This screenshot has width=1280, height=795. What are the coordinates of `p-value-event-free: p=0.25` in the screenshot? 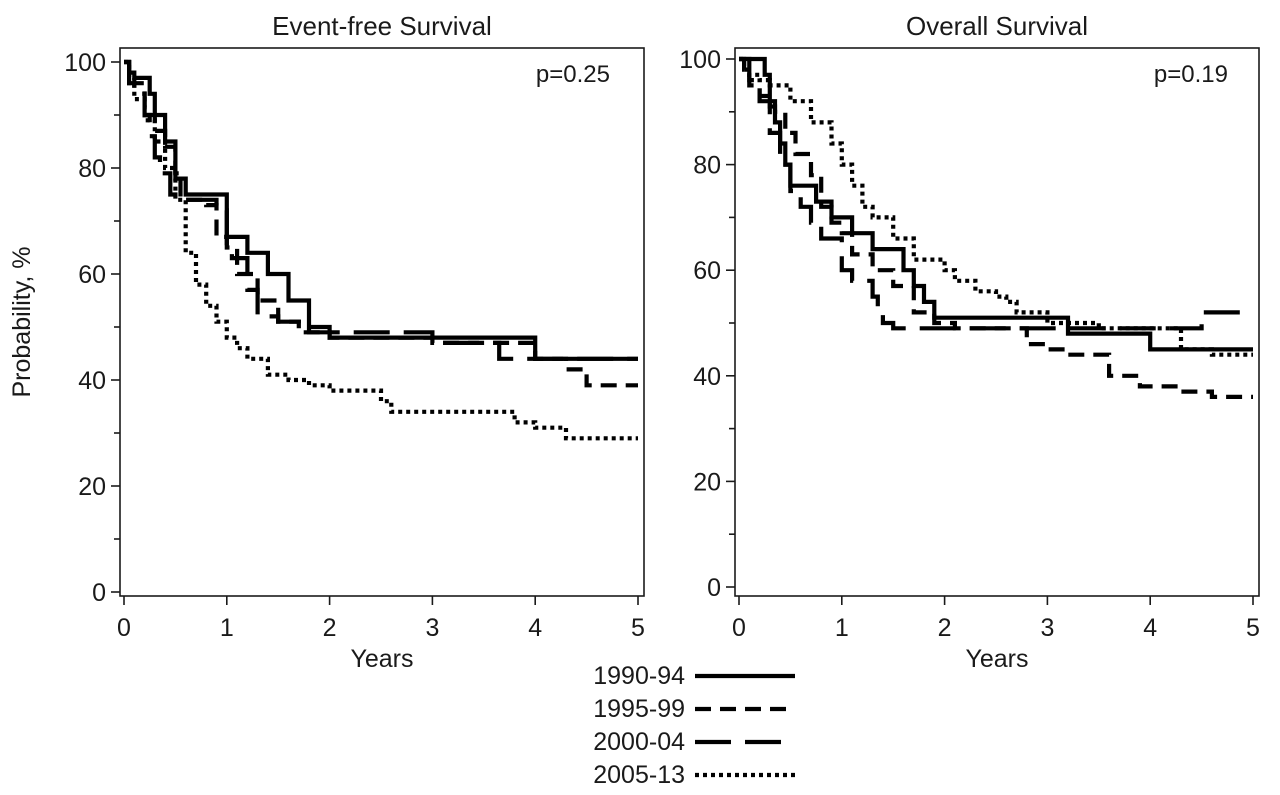 It's located at (573, 74).